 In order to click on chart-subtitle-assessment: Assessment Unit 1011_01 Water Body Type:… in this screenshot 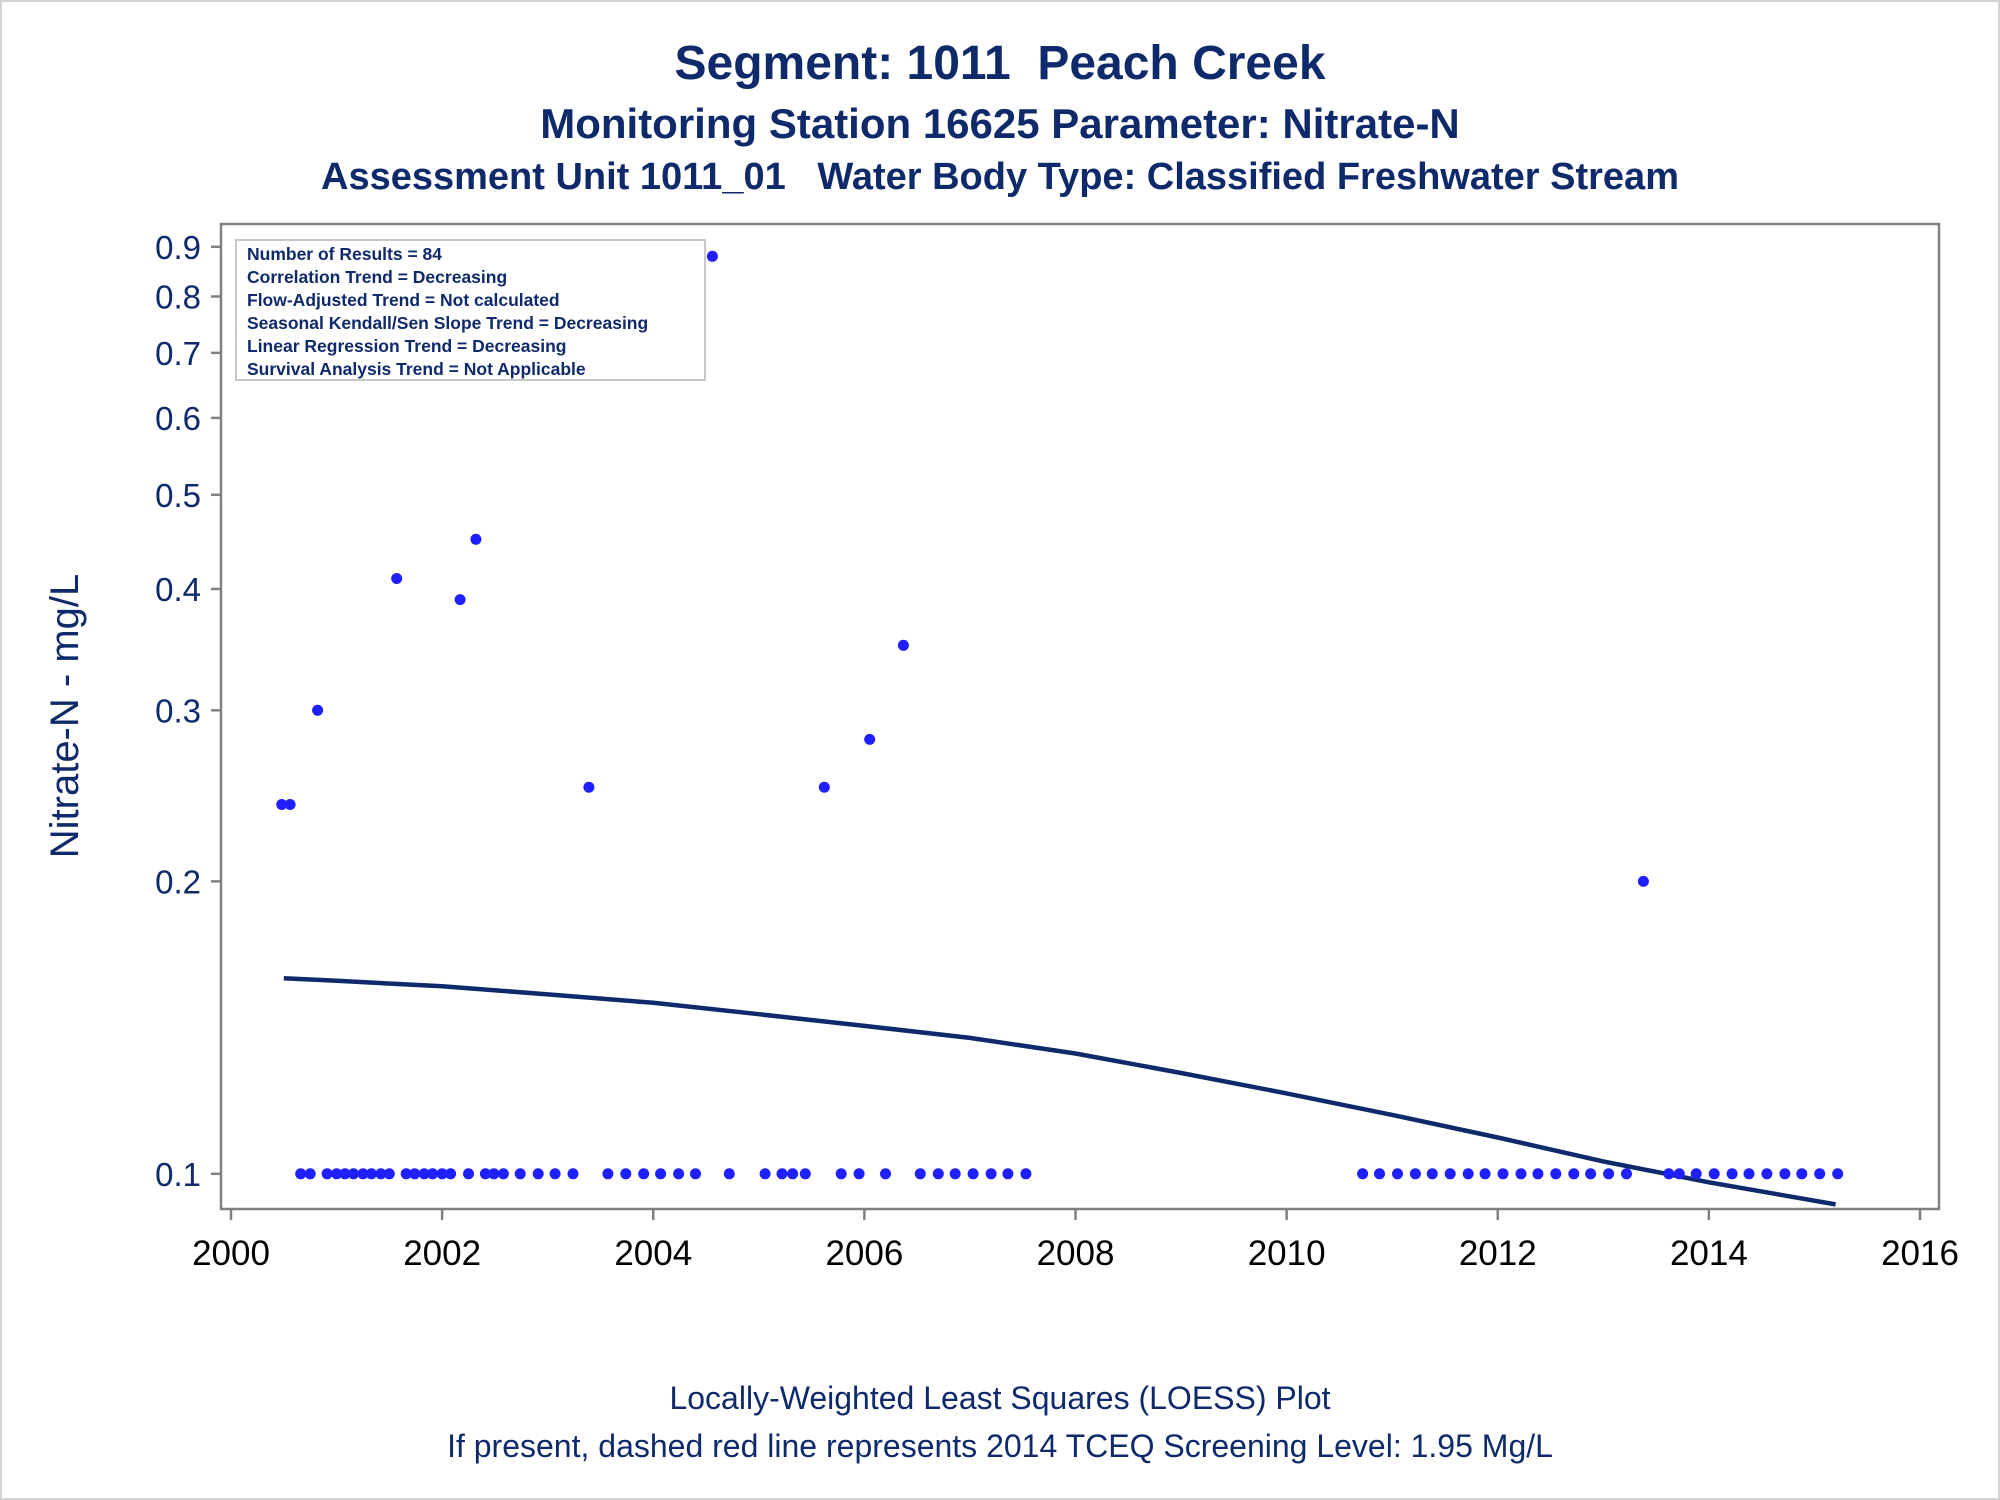, I will do `click(1000, 177)`.